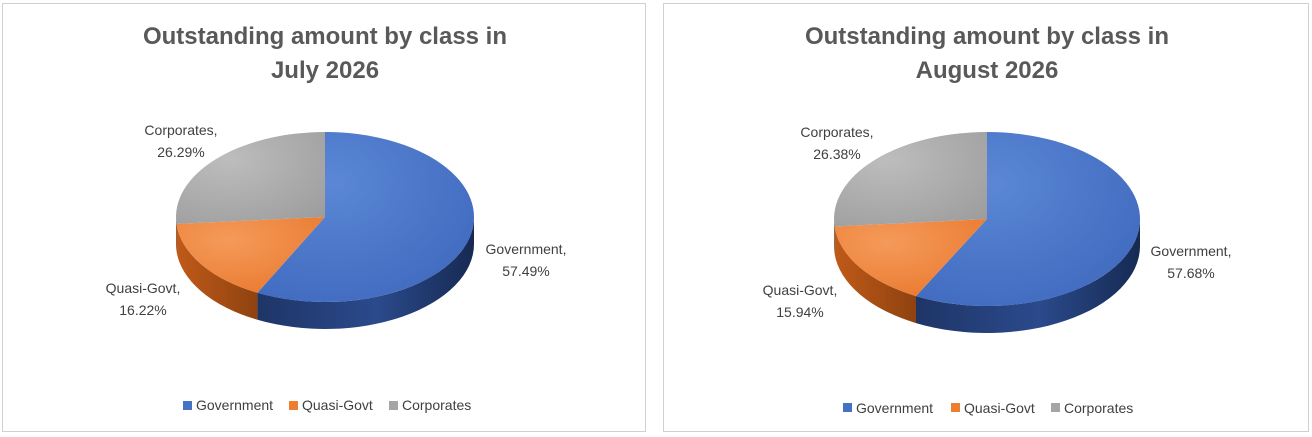 Image resolution: width=1312 pixels, height=437 pixels. I want to click on data-label-government-value: 57.68%, so click(1190, 273).